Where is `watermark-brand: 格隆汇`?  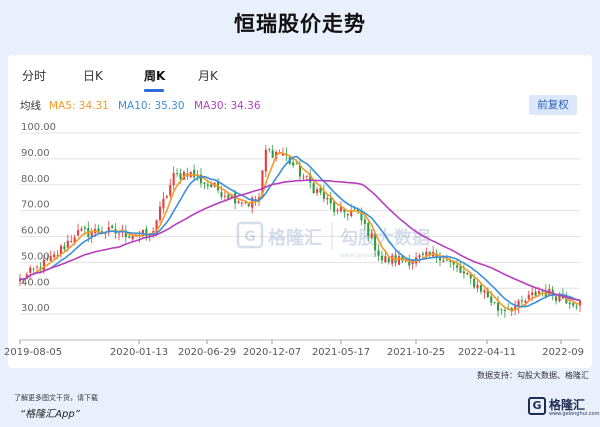
watermark-brand: 格隆汇 is located at coordinates (295, 238).